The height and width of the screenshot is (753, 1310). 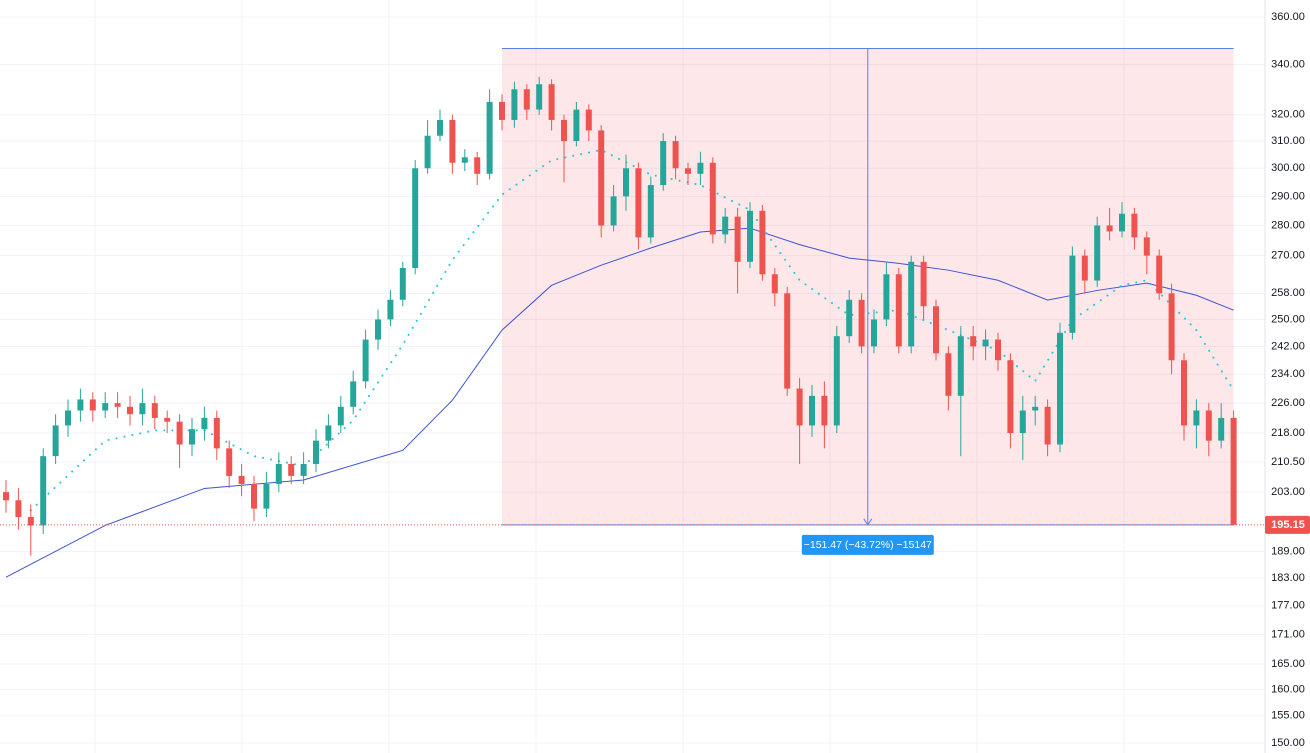 I want to click on y-tick-label: 155.00, so click(x=1288, y=716).